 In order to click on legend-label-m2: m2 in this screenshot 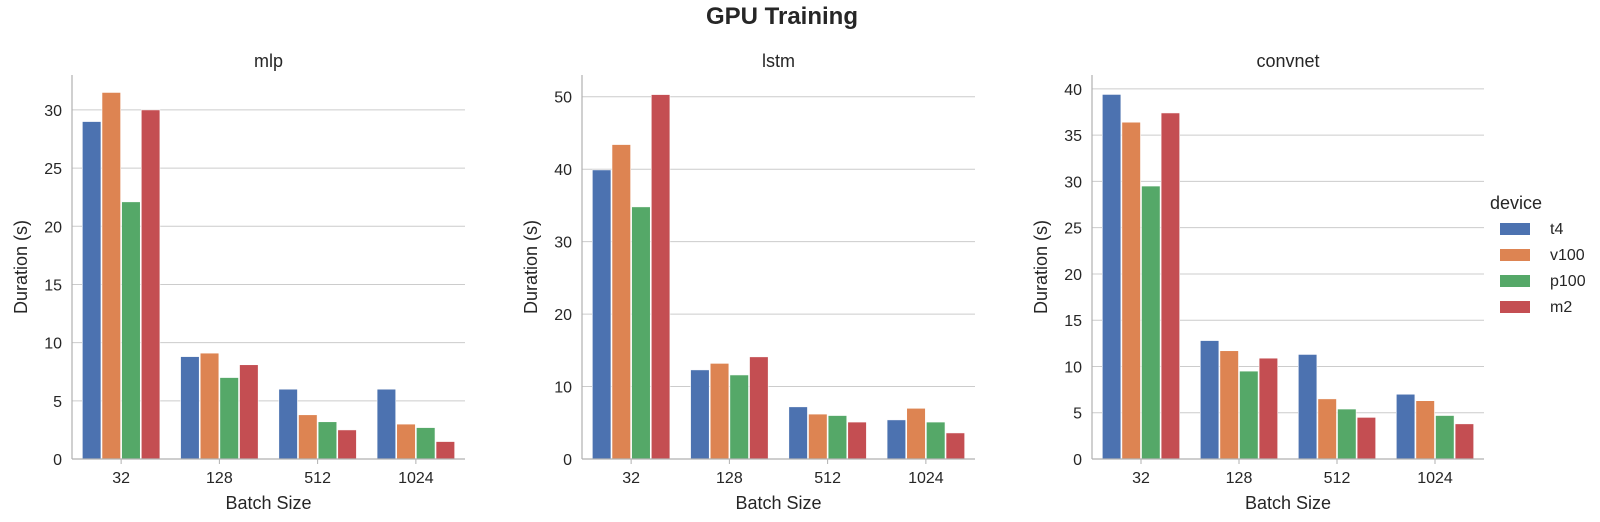, I will do `click(1561, 307)`.